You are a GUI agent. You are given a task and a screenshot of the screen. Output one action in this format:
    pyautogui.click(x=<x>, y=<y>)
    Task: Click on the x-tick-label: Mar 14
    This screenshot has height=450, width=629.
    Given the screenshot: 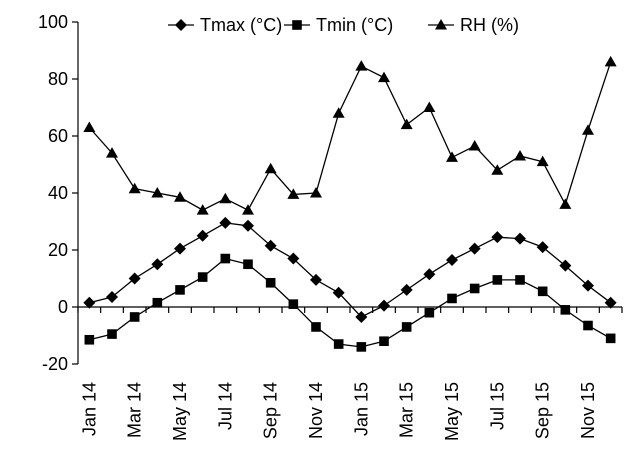 What is the action you would take?
    pyautogui.click(x=135, y=410)
    